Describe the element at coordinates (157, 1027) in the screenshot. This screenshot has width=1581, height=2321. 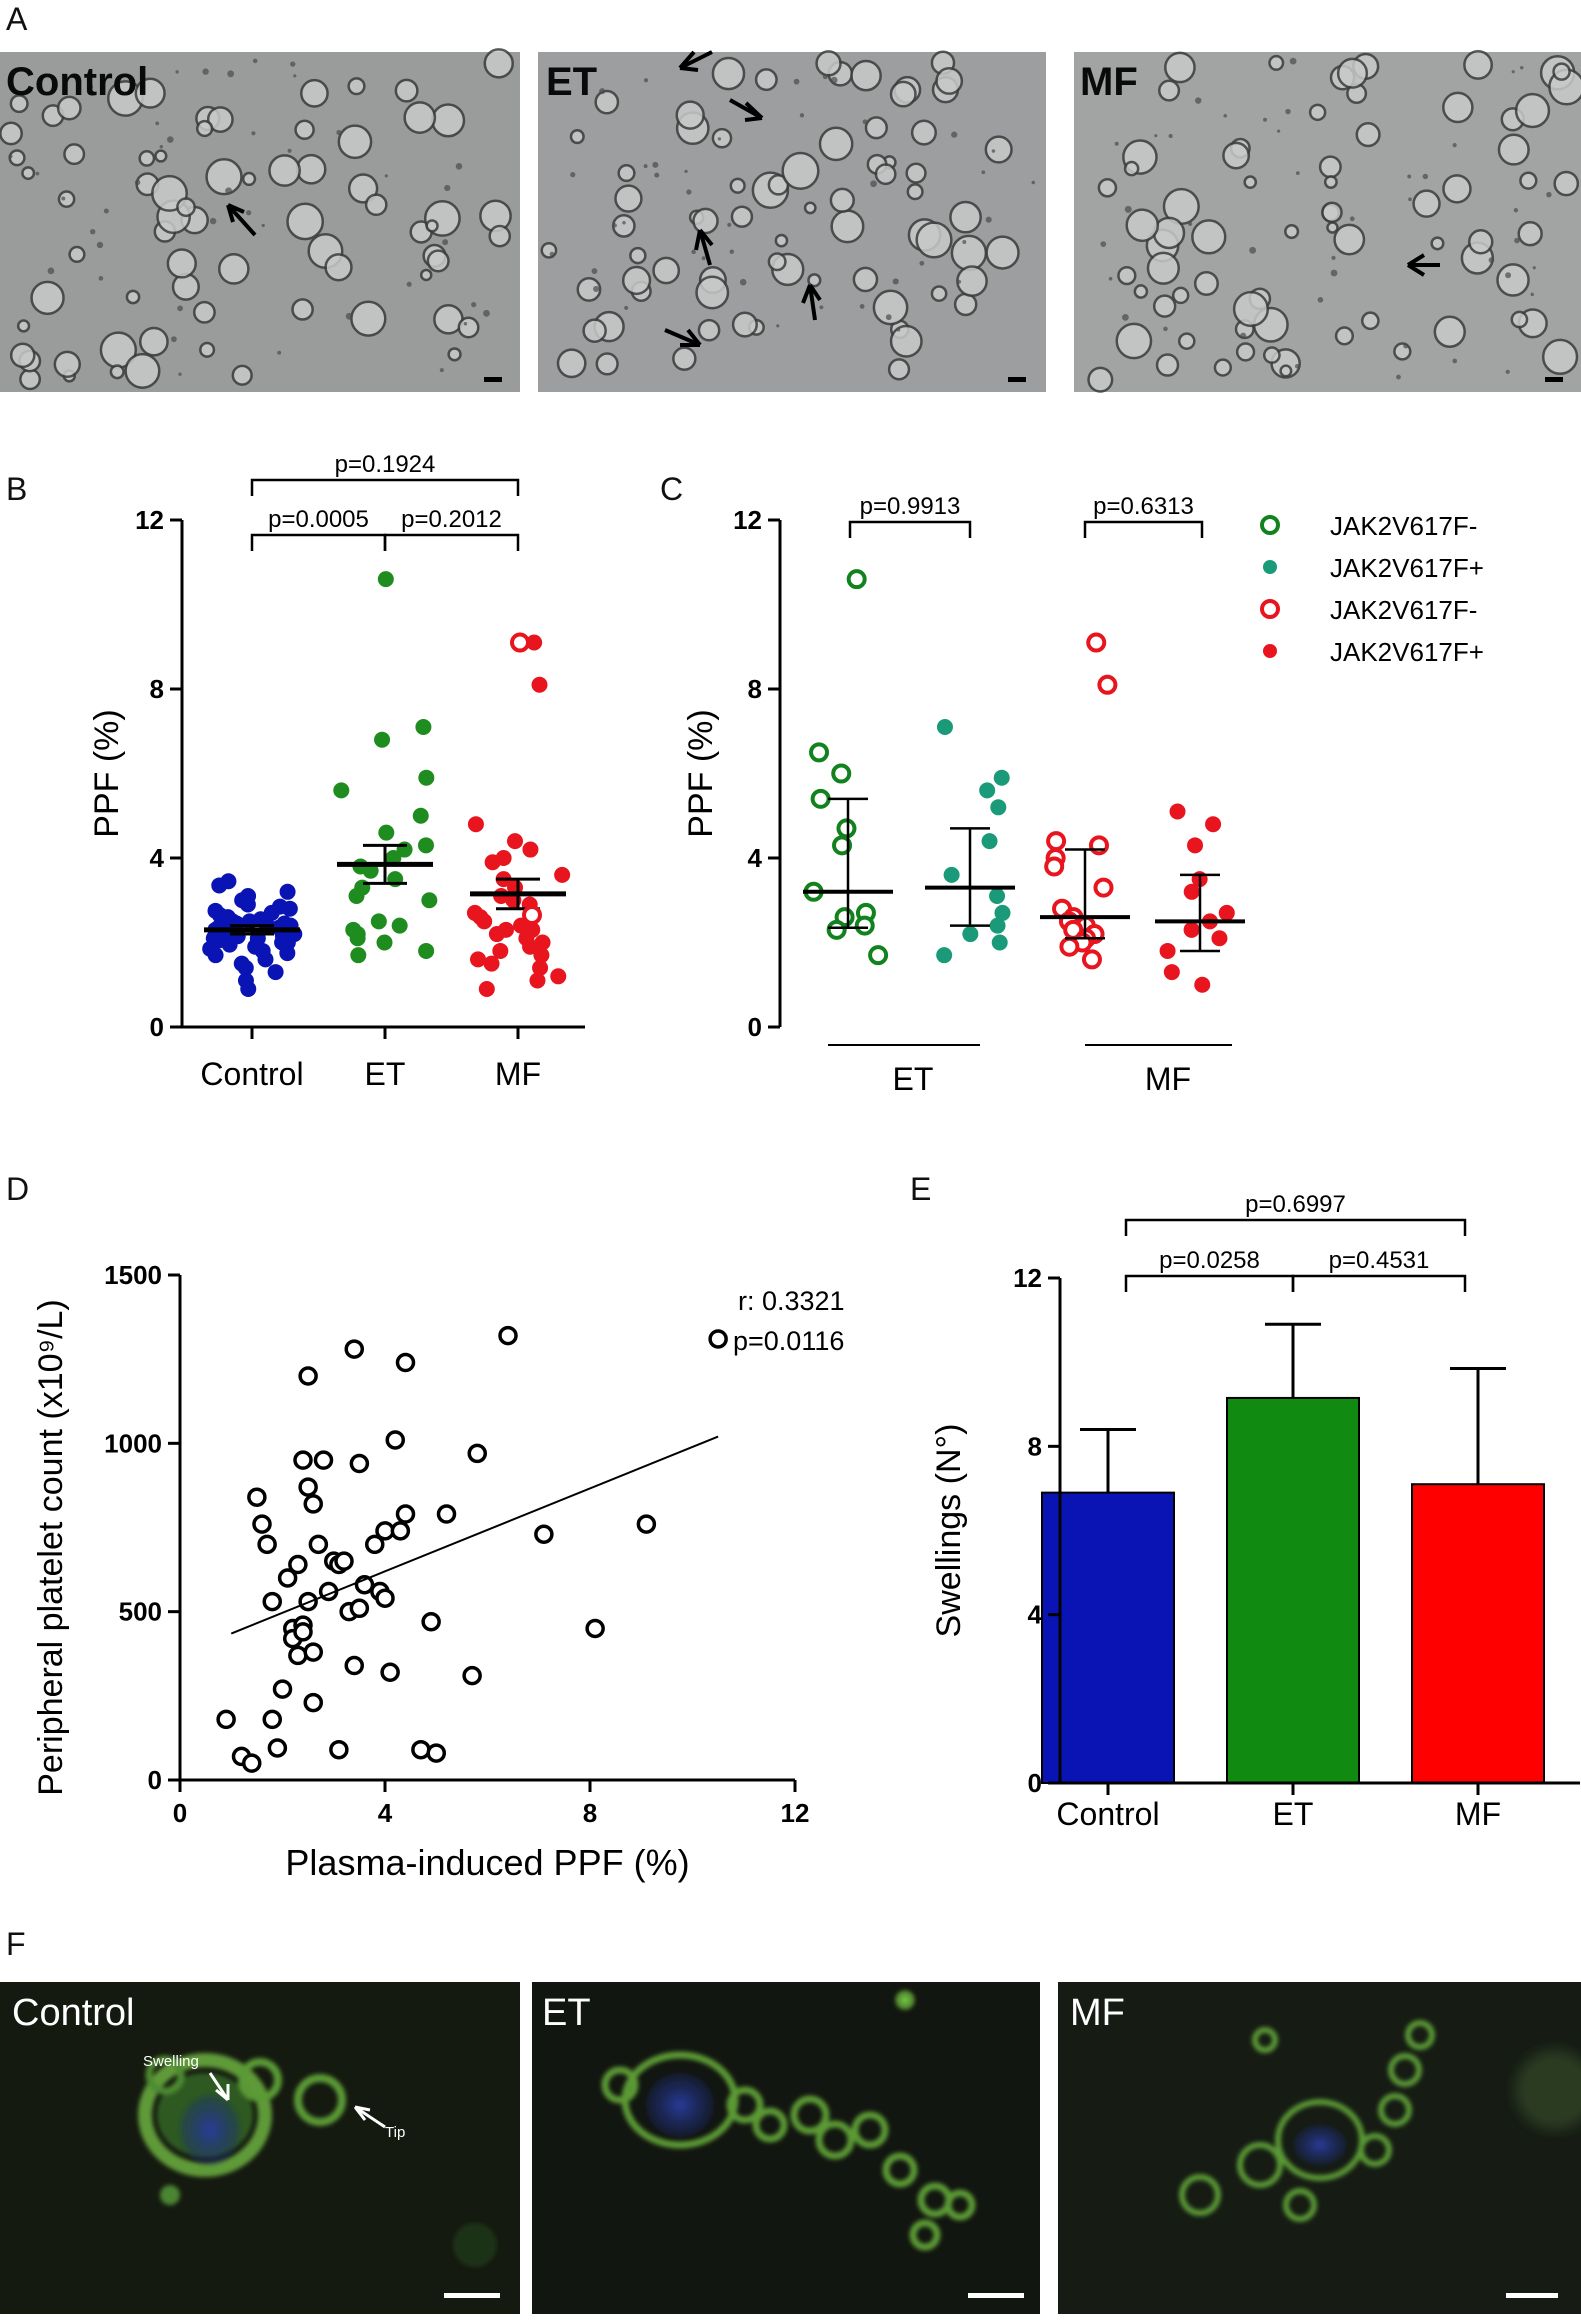
I see `y-tick-label: 0` at that location.